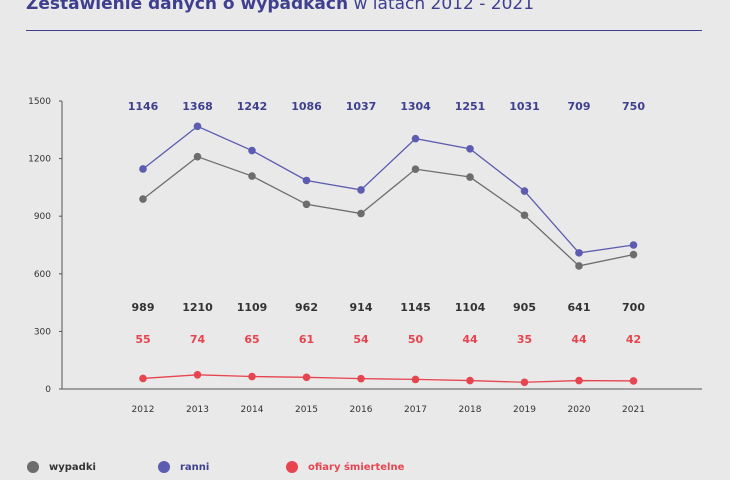  I want to click on series-line-ofiary, so click(388, 378).